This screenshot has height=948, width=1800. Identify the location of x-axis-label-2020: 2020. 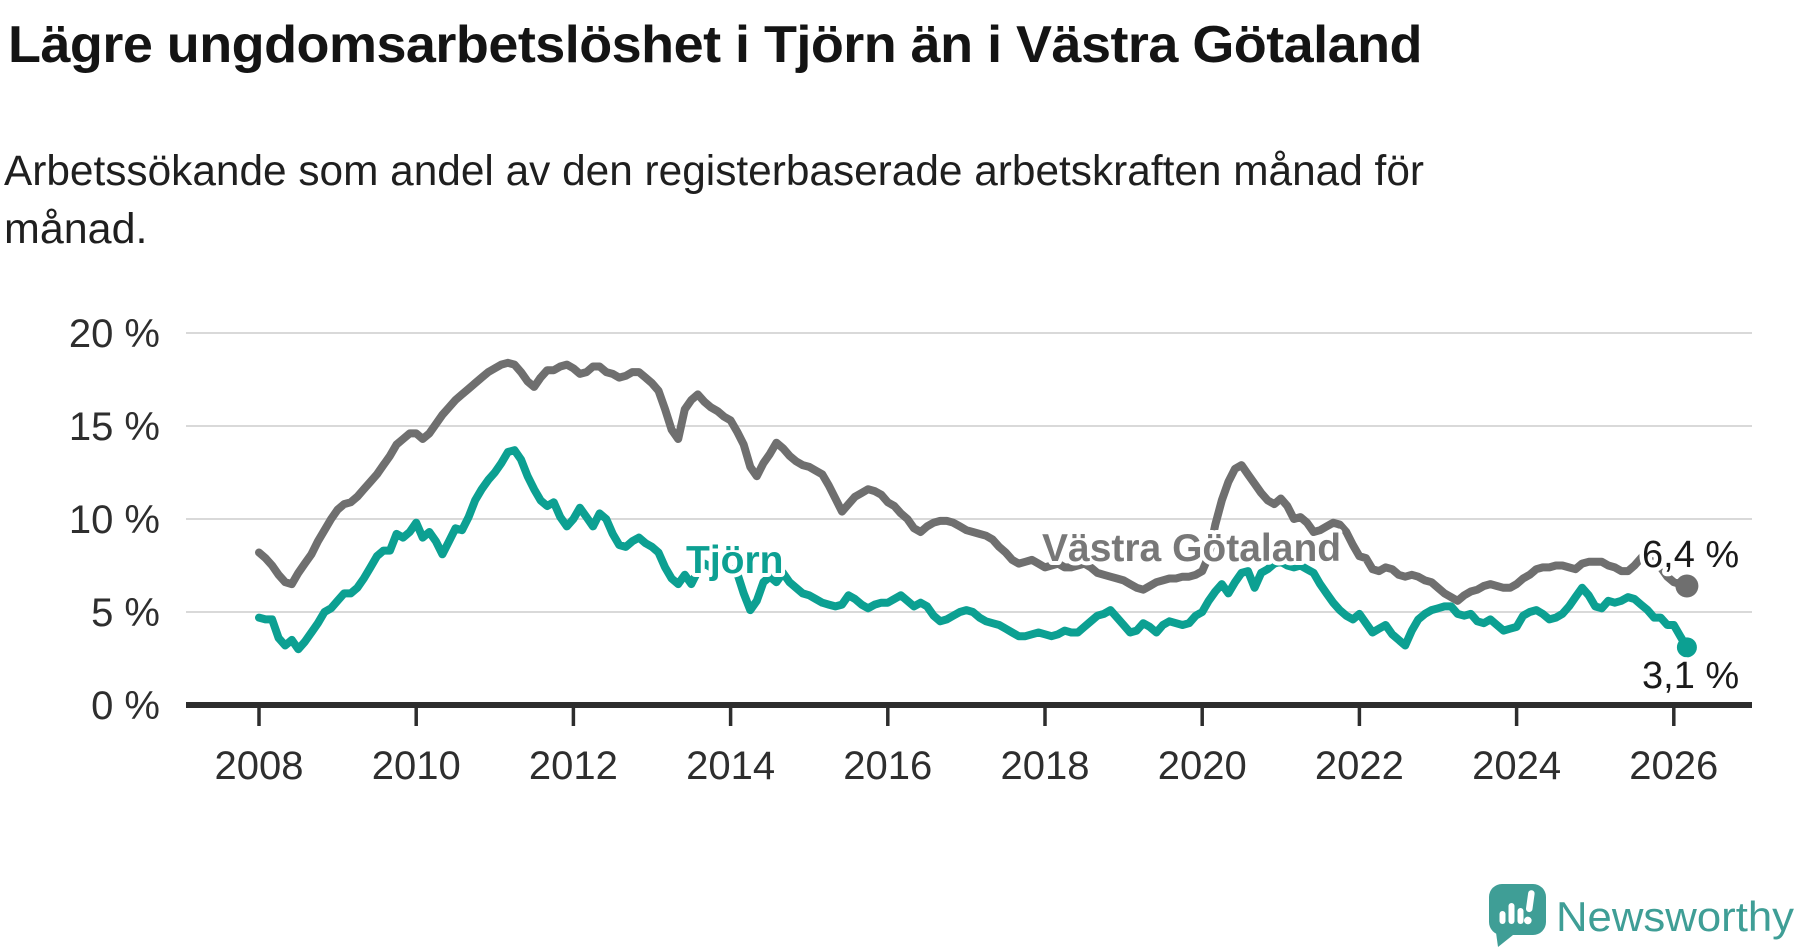
(1202, 766).